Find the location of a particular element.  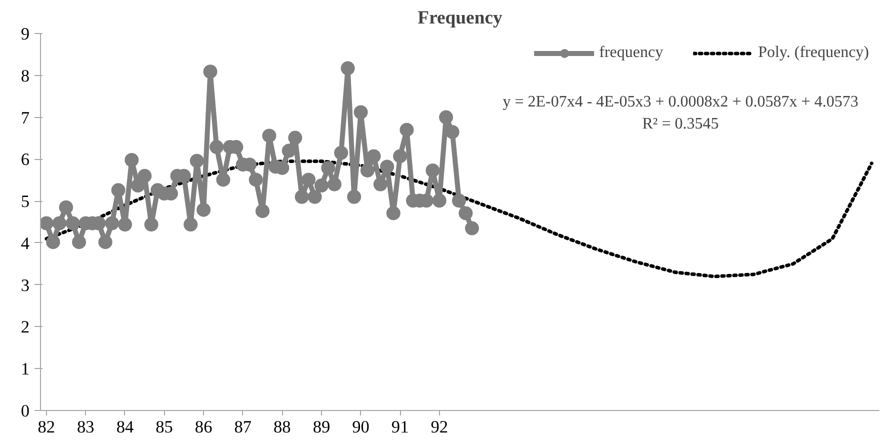

annotation: y = 2E-07x4 - 4E-05x3 + 0.0008x2 + 0.0587x + 4.0573 is located at coordinates (680, 102).